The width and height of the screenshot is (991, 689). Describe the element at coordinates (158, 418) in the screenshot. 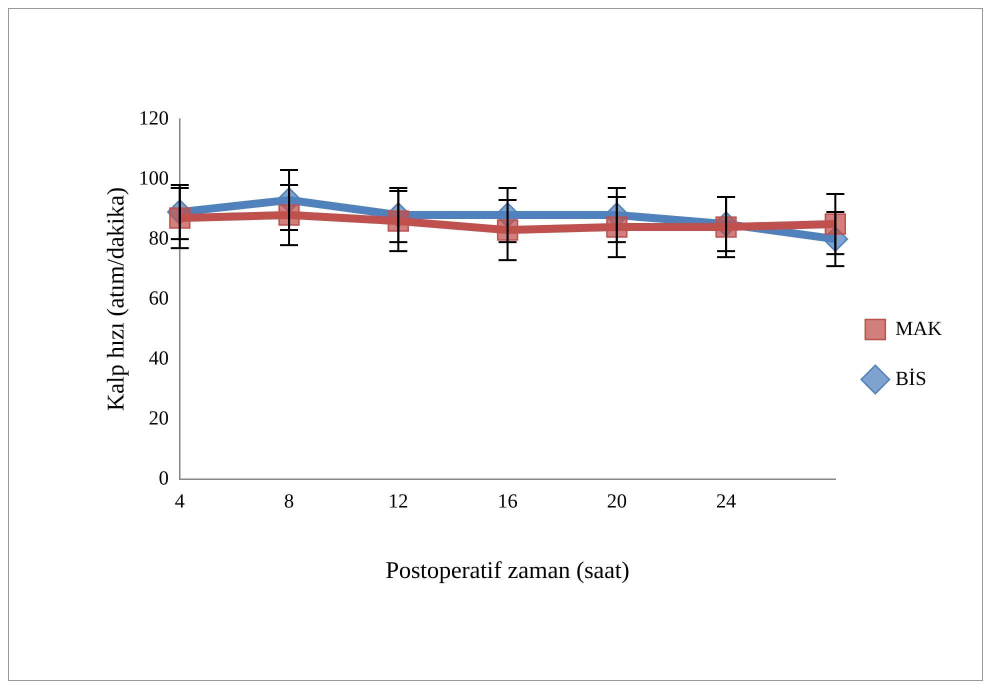

I see `y-tick-label: 20` at that location.